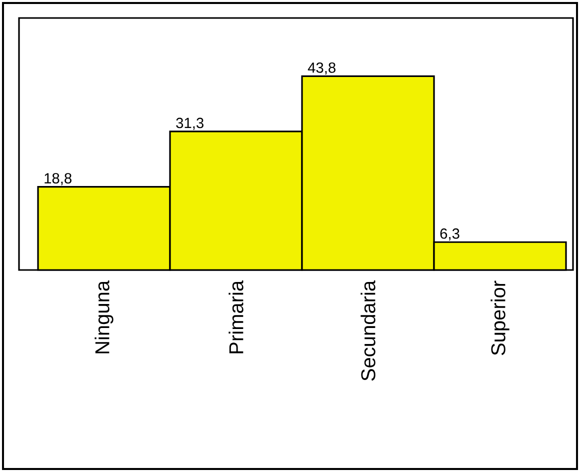 The image size is (580, 472). I want to click on data-label: 31,3, so click(190, 124).